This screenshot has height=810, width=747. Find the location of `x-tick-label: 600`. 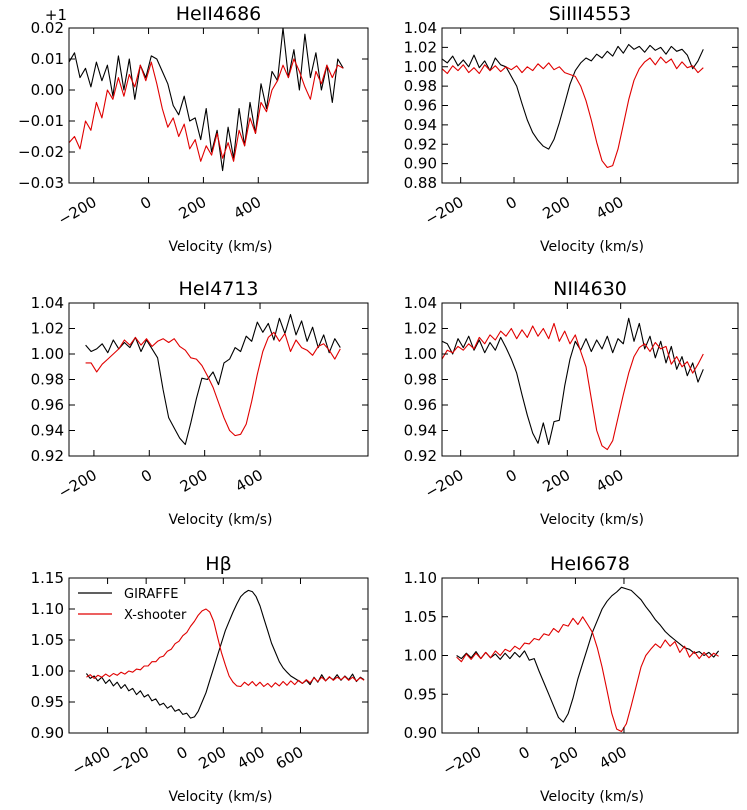

x-tick-label: 600 is located at coordinates (290, 758).